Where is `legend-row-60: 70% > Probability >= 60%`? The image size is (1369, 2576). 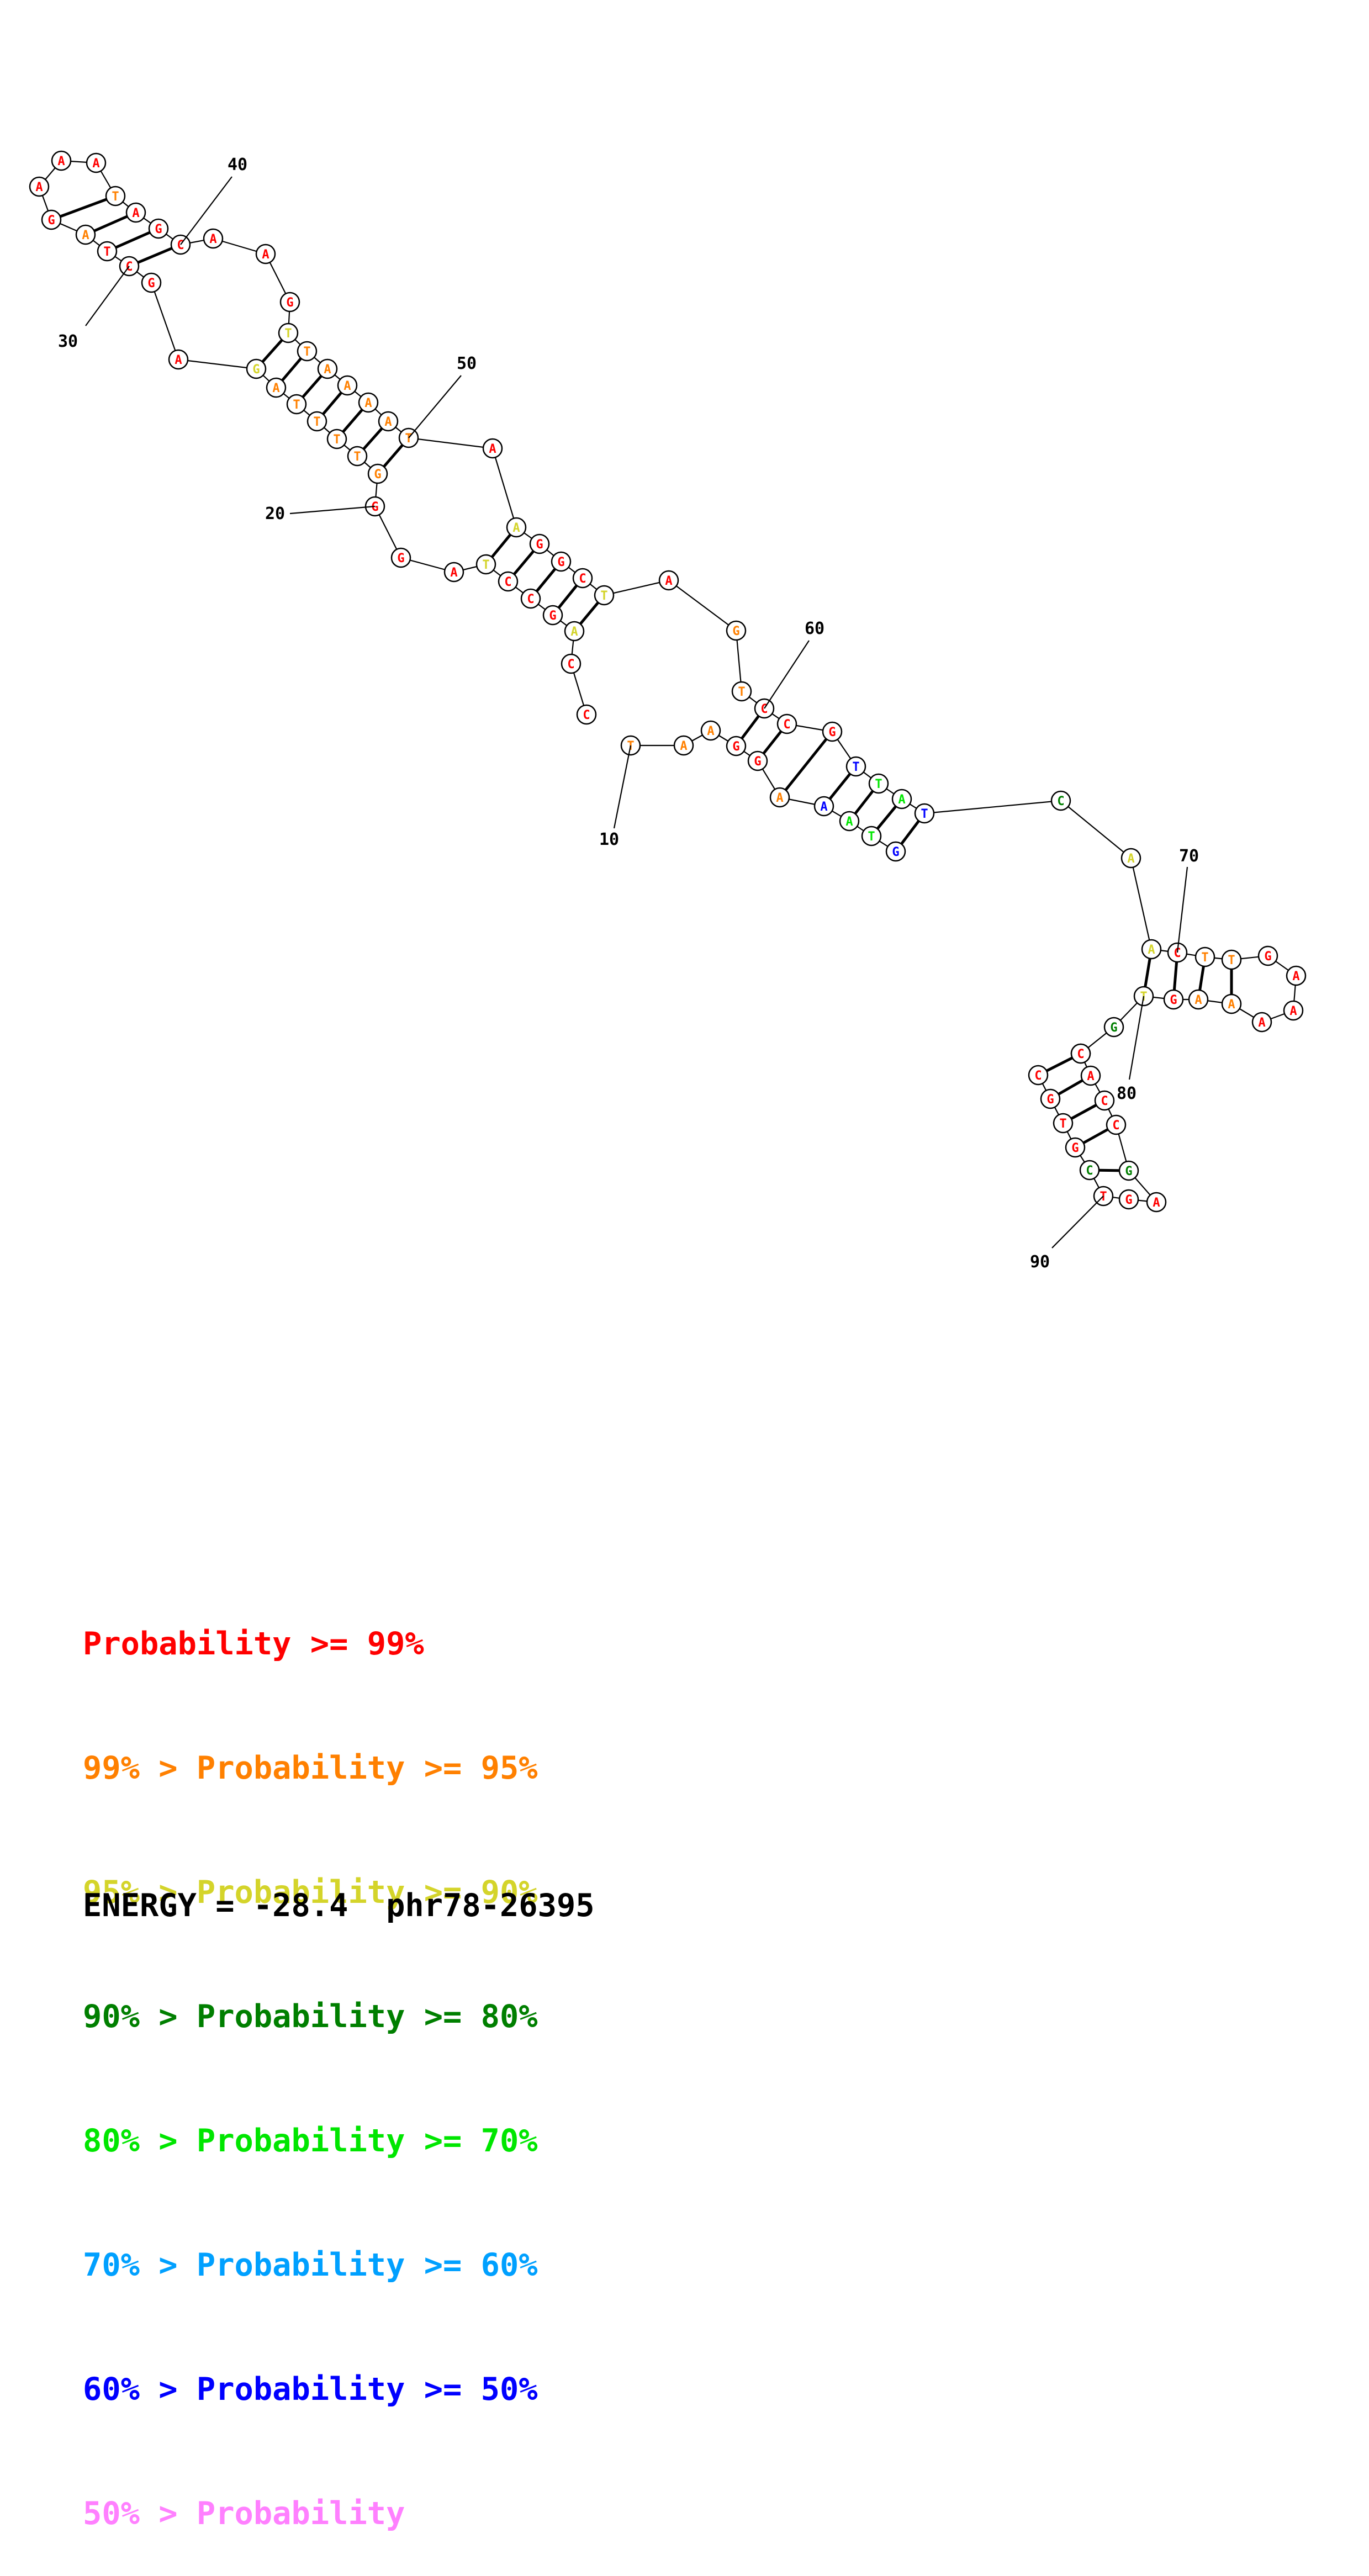
legend-row-60: 70% > Probability >= 60% is located at coordinates (311, 2265).